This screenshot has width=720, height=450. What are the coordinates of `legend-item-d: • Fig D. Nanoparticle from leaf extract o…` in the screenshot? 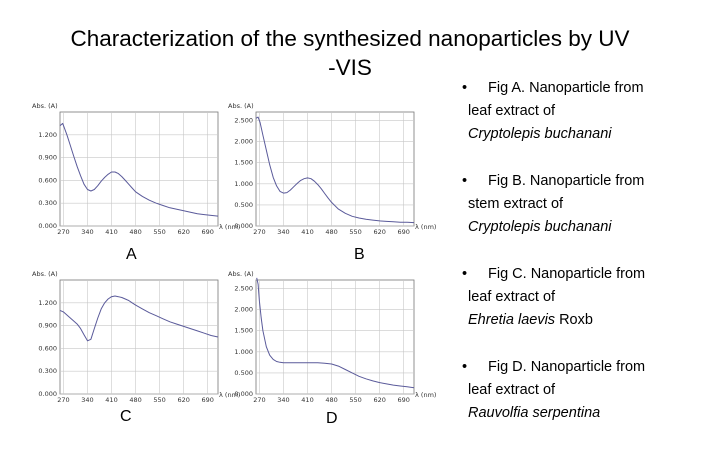 It's located at (587, 390).